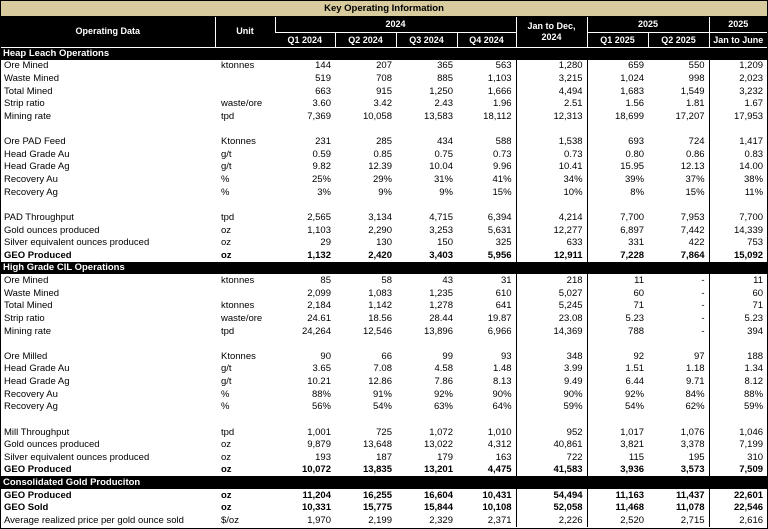  What do you see at coordinates (441, 91) in the screenshot?
I see `value-cell: 1,250` at bounding box center [441, 91].